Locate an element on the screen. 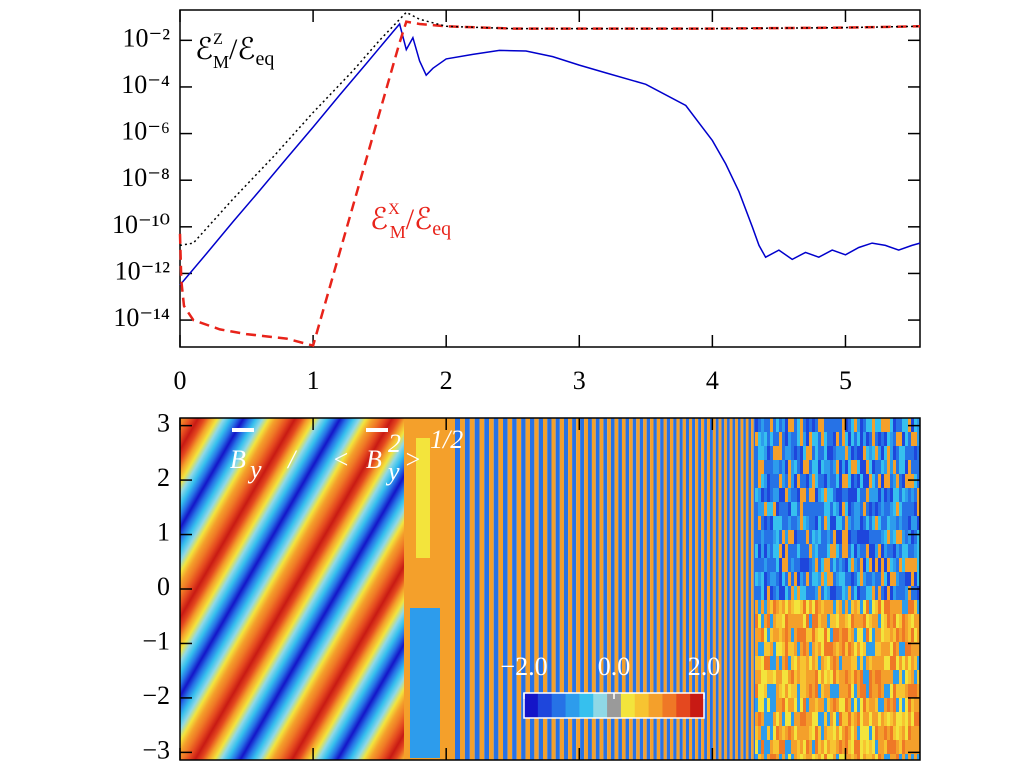 The height and width of the screenshot is (768, 1024). y-tick-label: 10⁻¹⁴ is located at coordinates (141, 317).